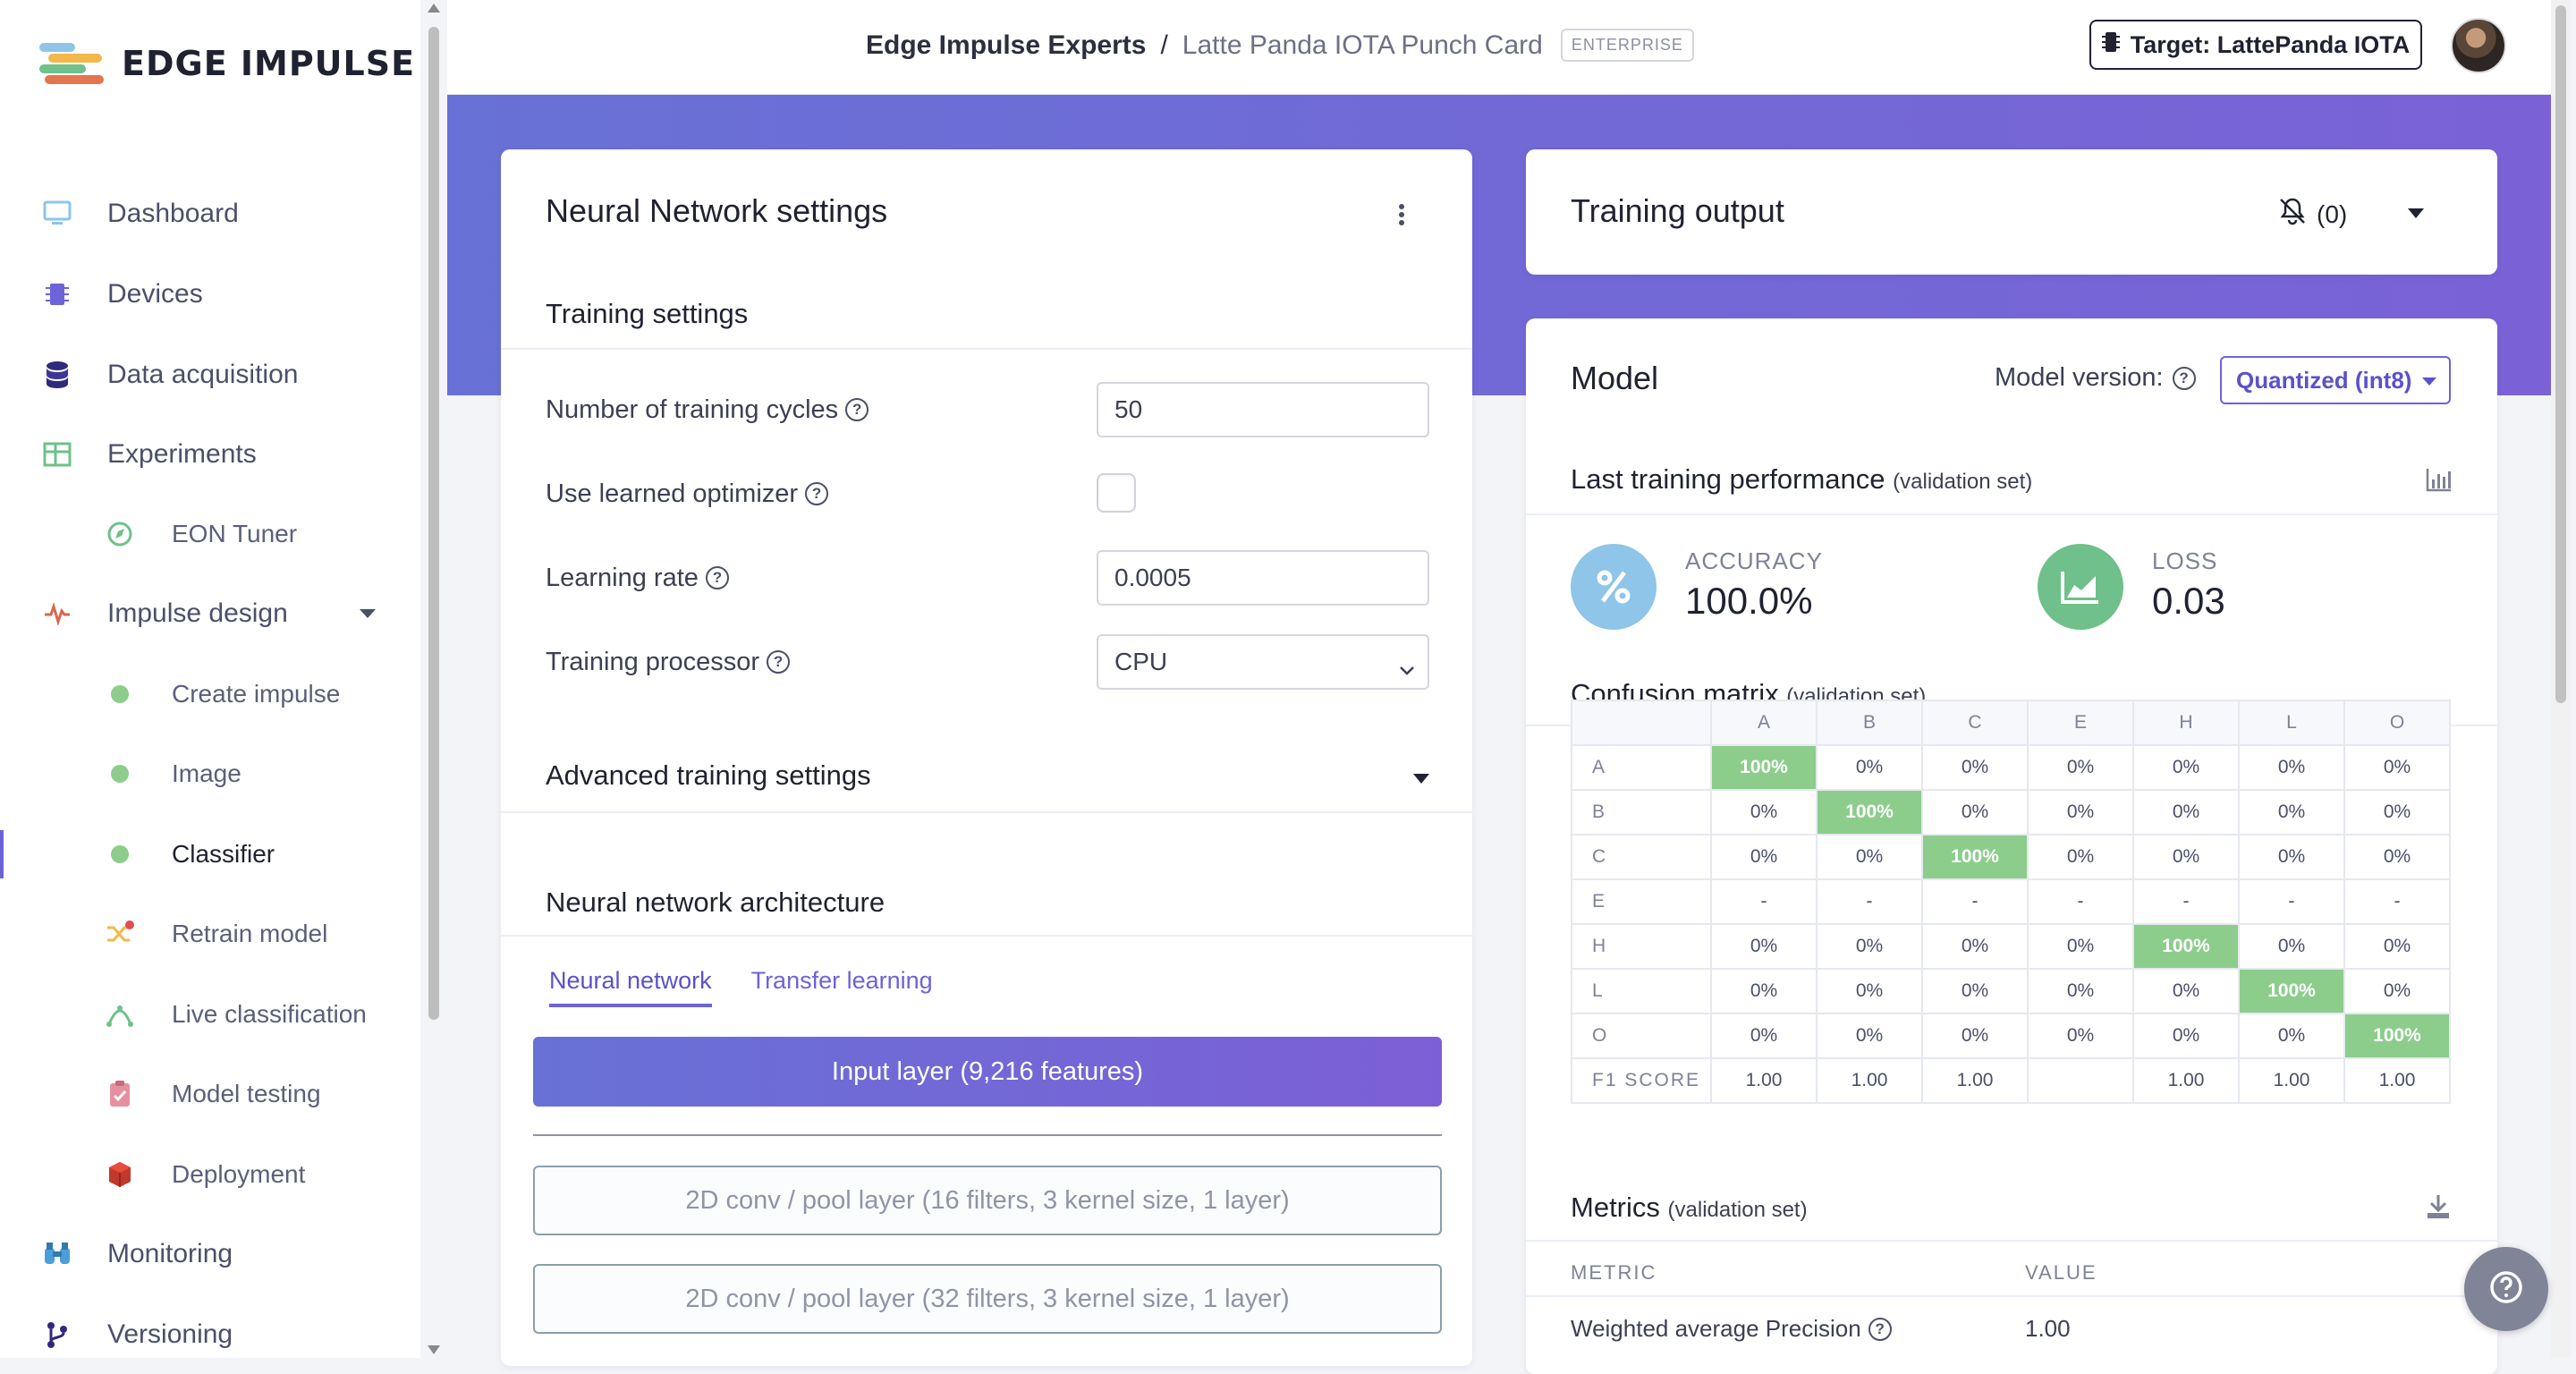  Describe the element at coordinates (434, 1349) in the screenshot. I see `scroll-down-arrow-icon` at that location.